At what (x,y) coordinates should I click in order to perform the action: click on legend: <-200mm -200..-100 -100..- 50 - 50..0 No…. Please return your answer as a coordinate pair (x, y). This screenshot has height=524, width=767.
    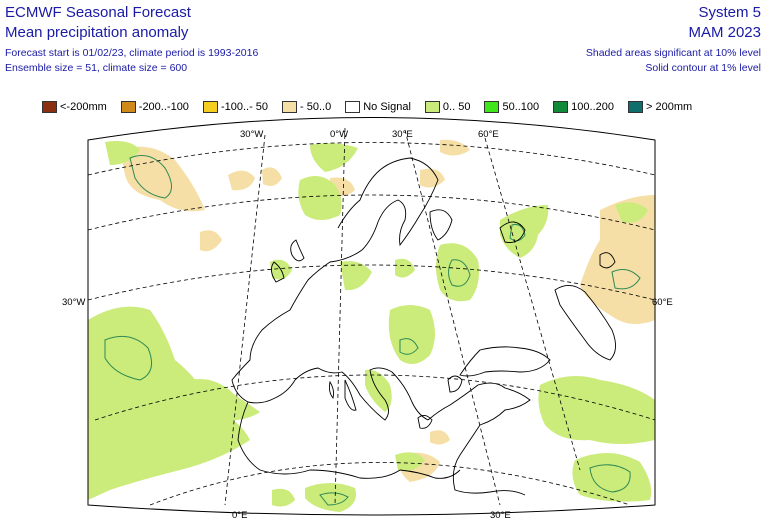
    Looking at the image, I should click on (374, 107).